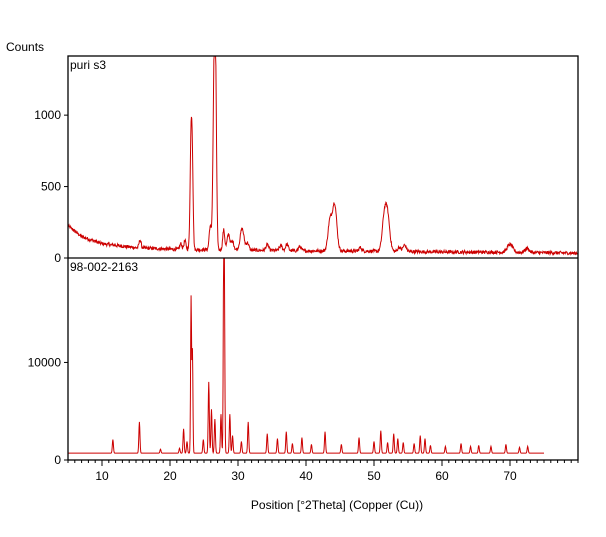 This screenshot has height=537, width=606. I want to click on y-axis-label: Counts, so click(25, 47).